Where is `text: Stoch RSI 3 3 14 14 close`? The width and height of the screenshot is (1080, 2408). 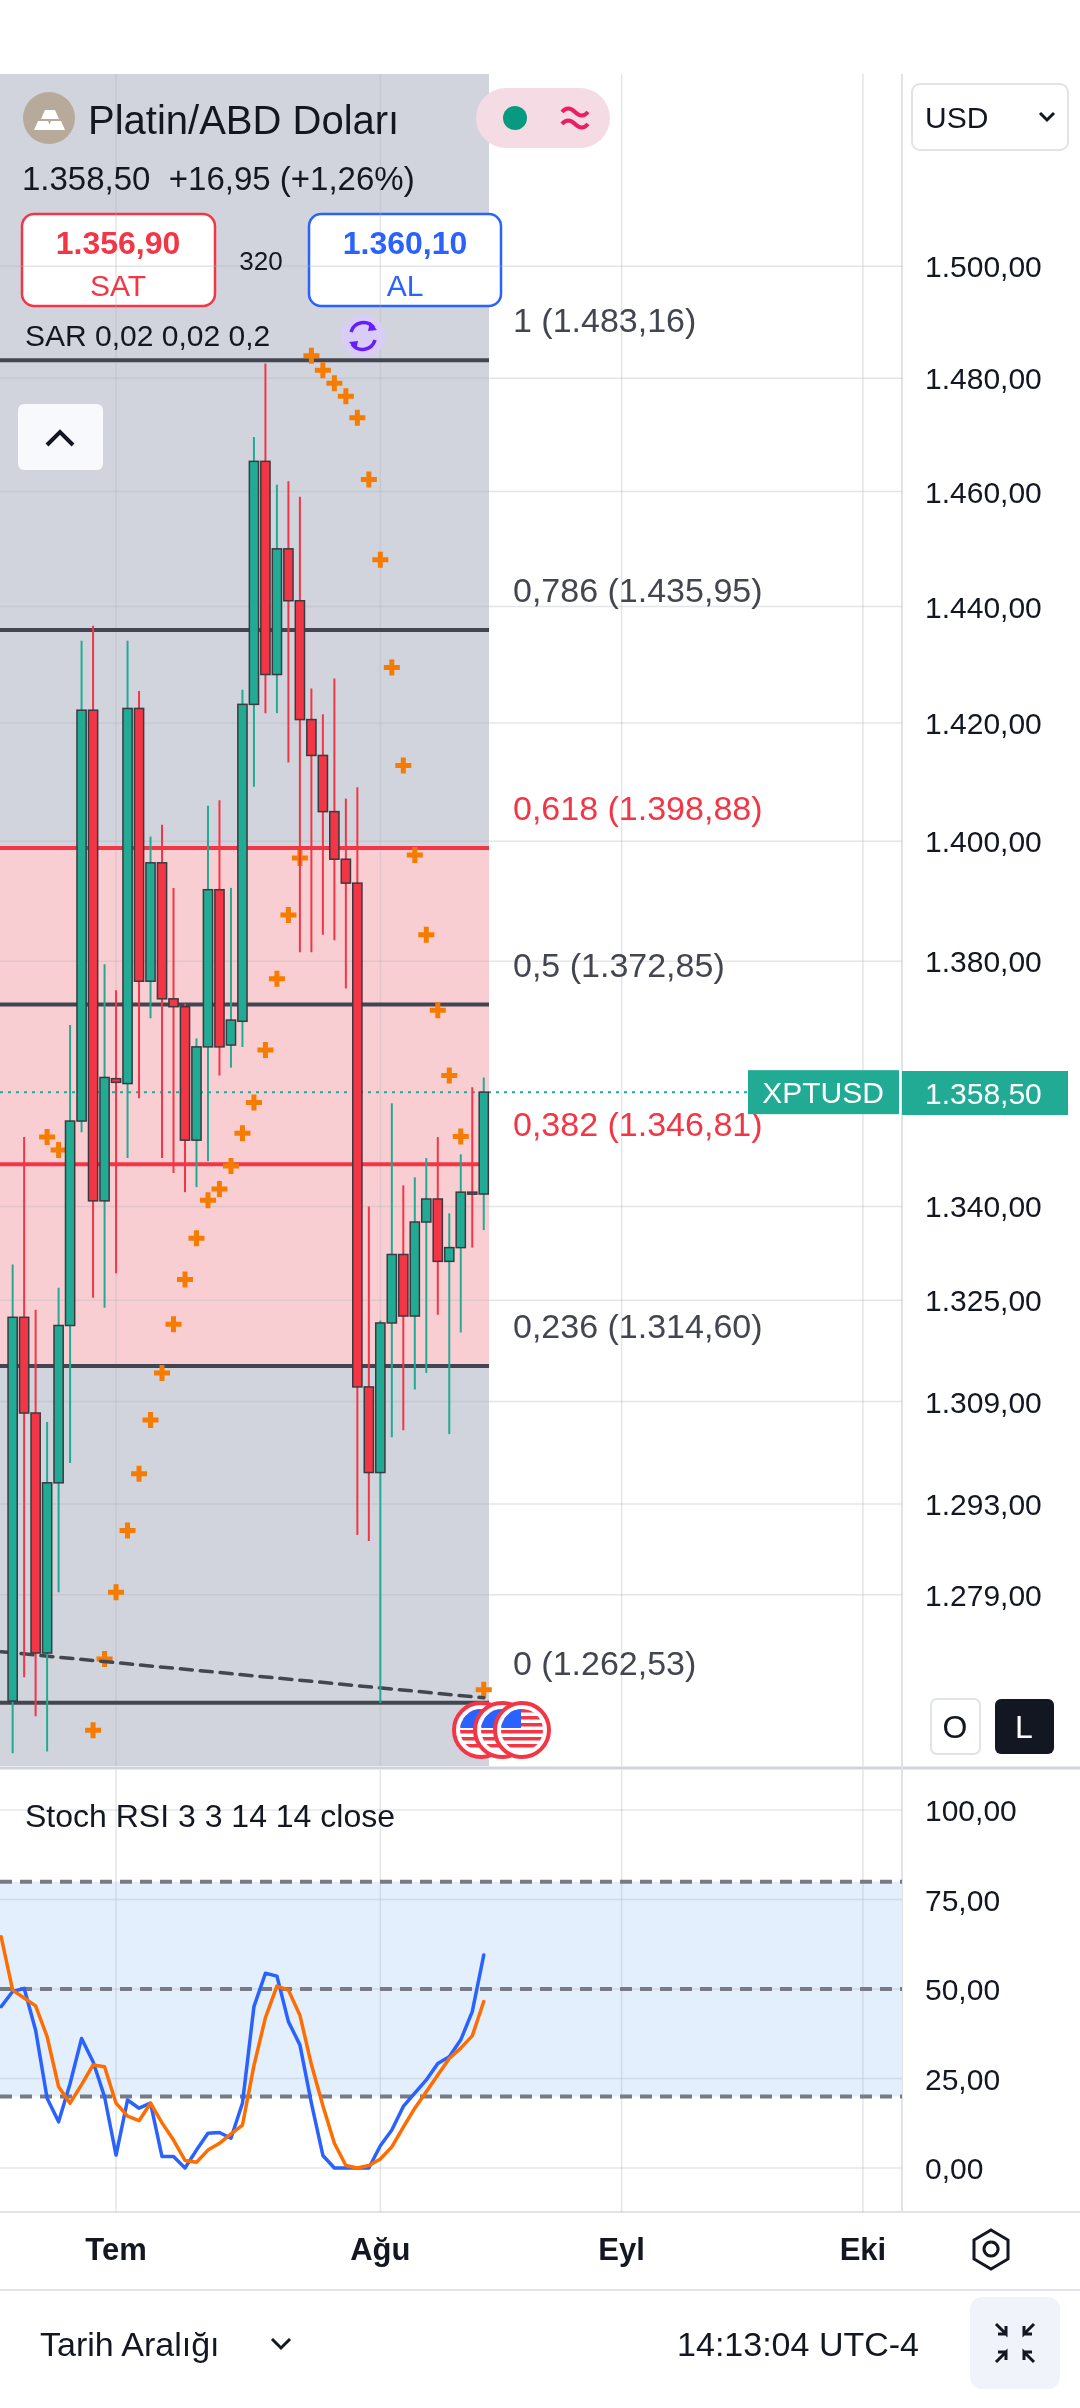
text: Stoch RSI 3 3 14 14 close is located at coordinates (210, 1816).